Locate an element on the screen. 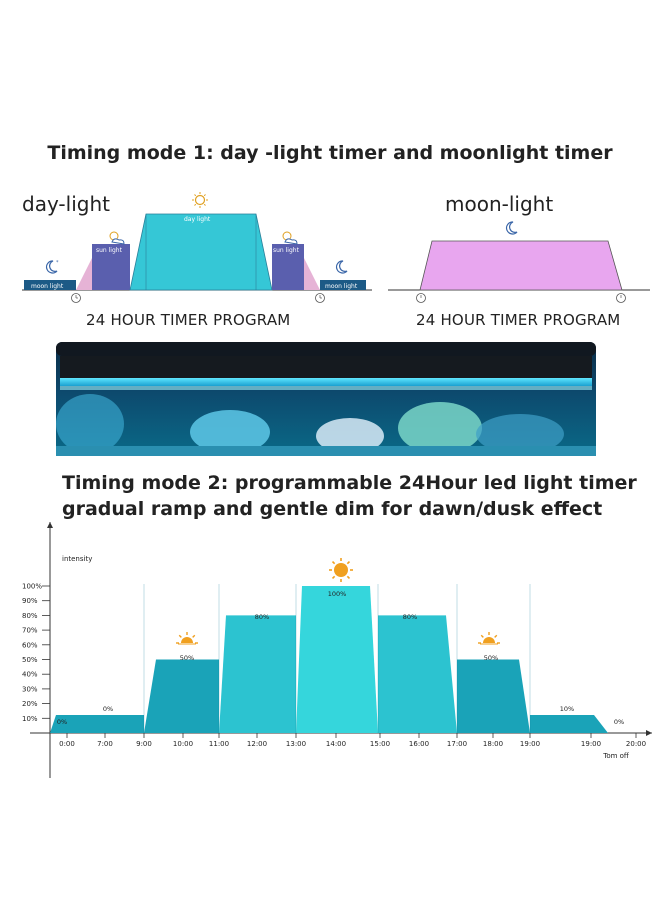 The width and height of the screenshot is (660, 900). y-tick-label: 90% is located at coordinates (30, 601).